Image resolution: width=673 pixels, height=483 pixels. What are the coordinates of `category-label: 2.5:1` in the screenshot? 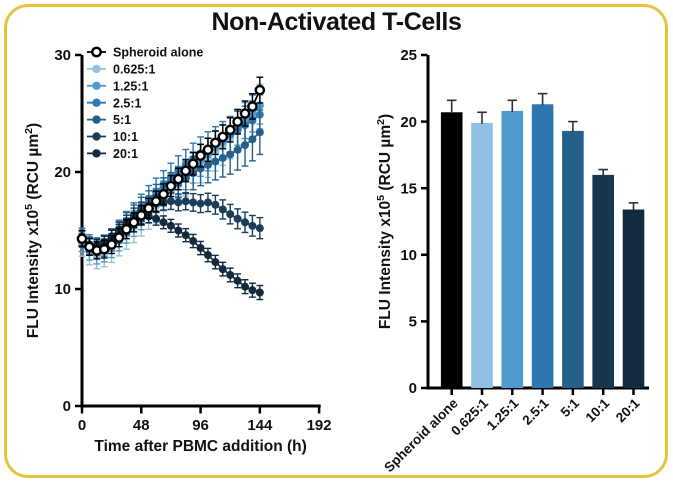 It's located at (535, 411).